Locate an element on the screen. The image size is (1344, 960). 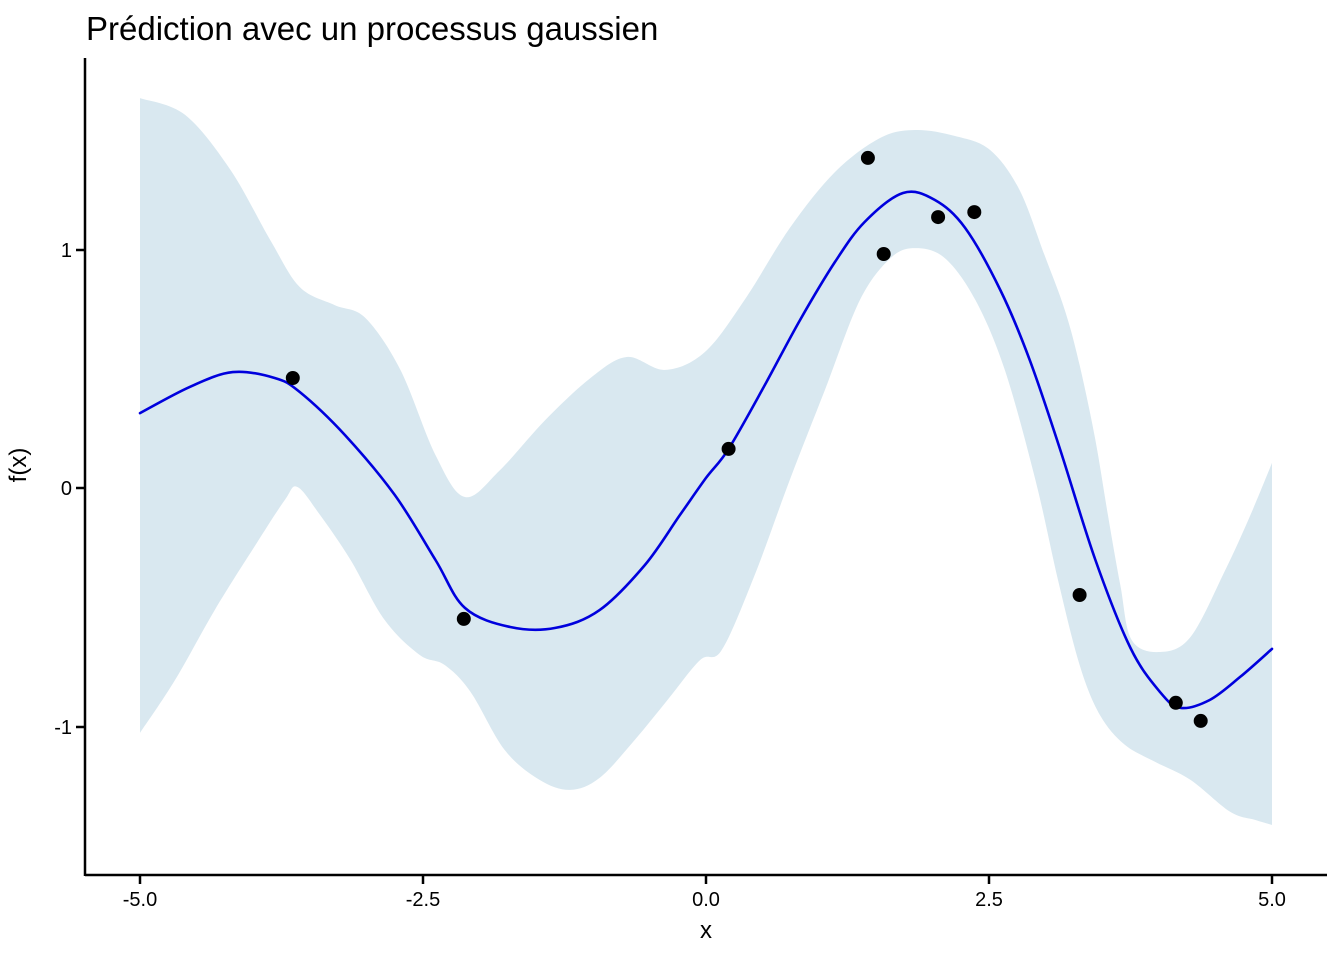
x-tick-label: 2.5 is located at coordinates (989, 900).